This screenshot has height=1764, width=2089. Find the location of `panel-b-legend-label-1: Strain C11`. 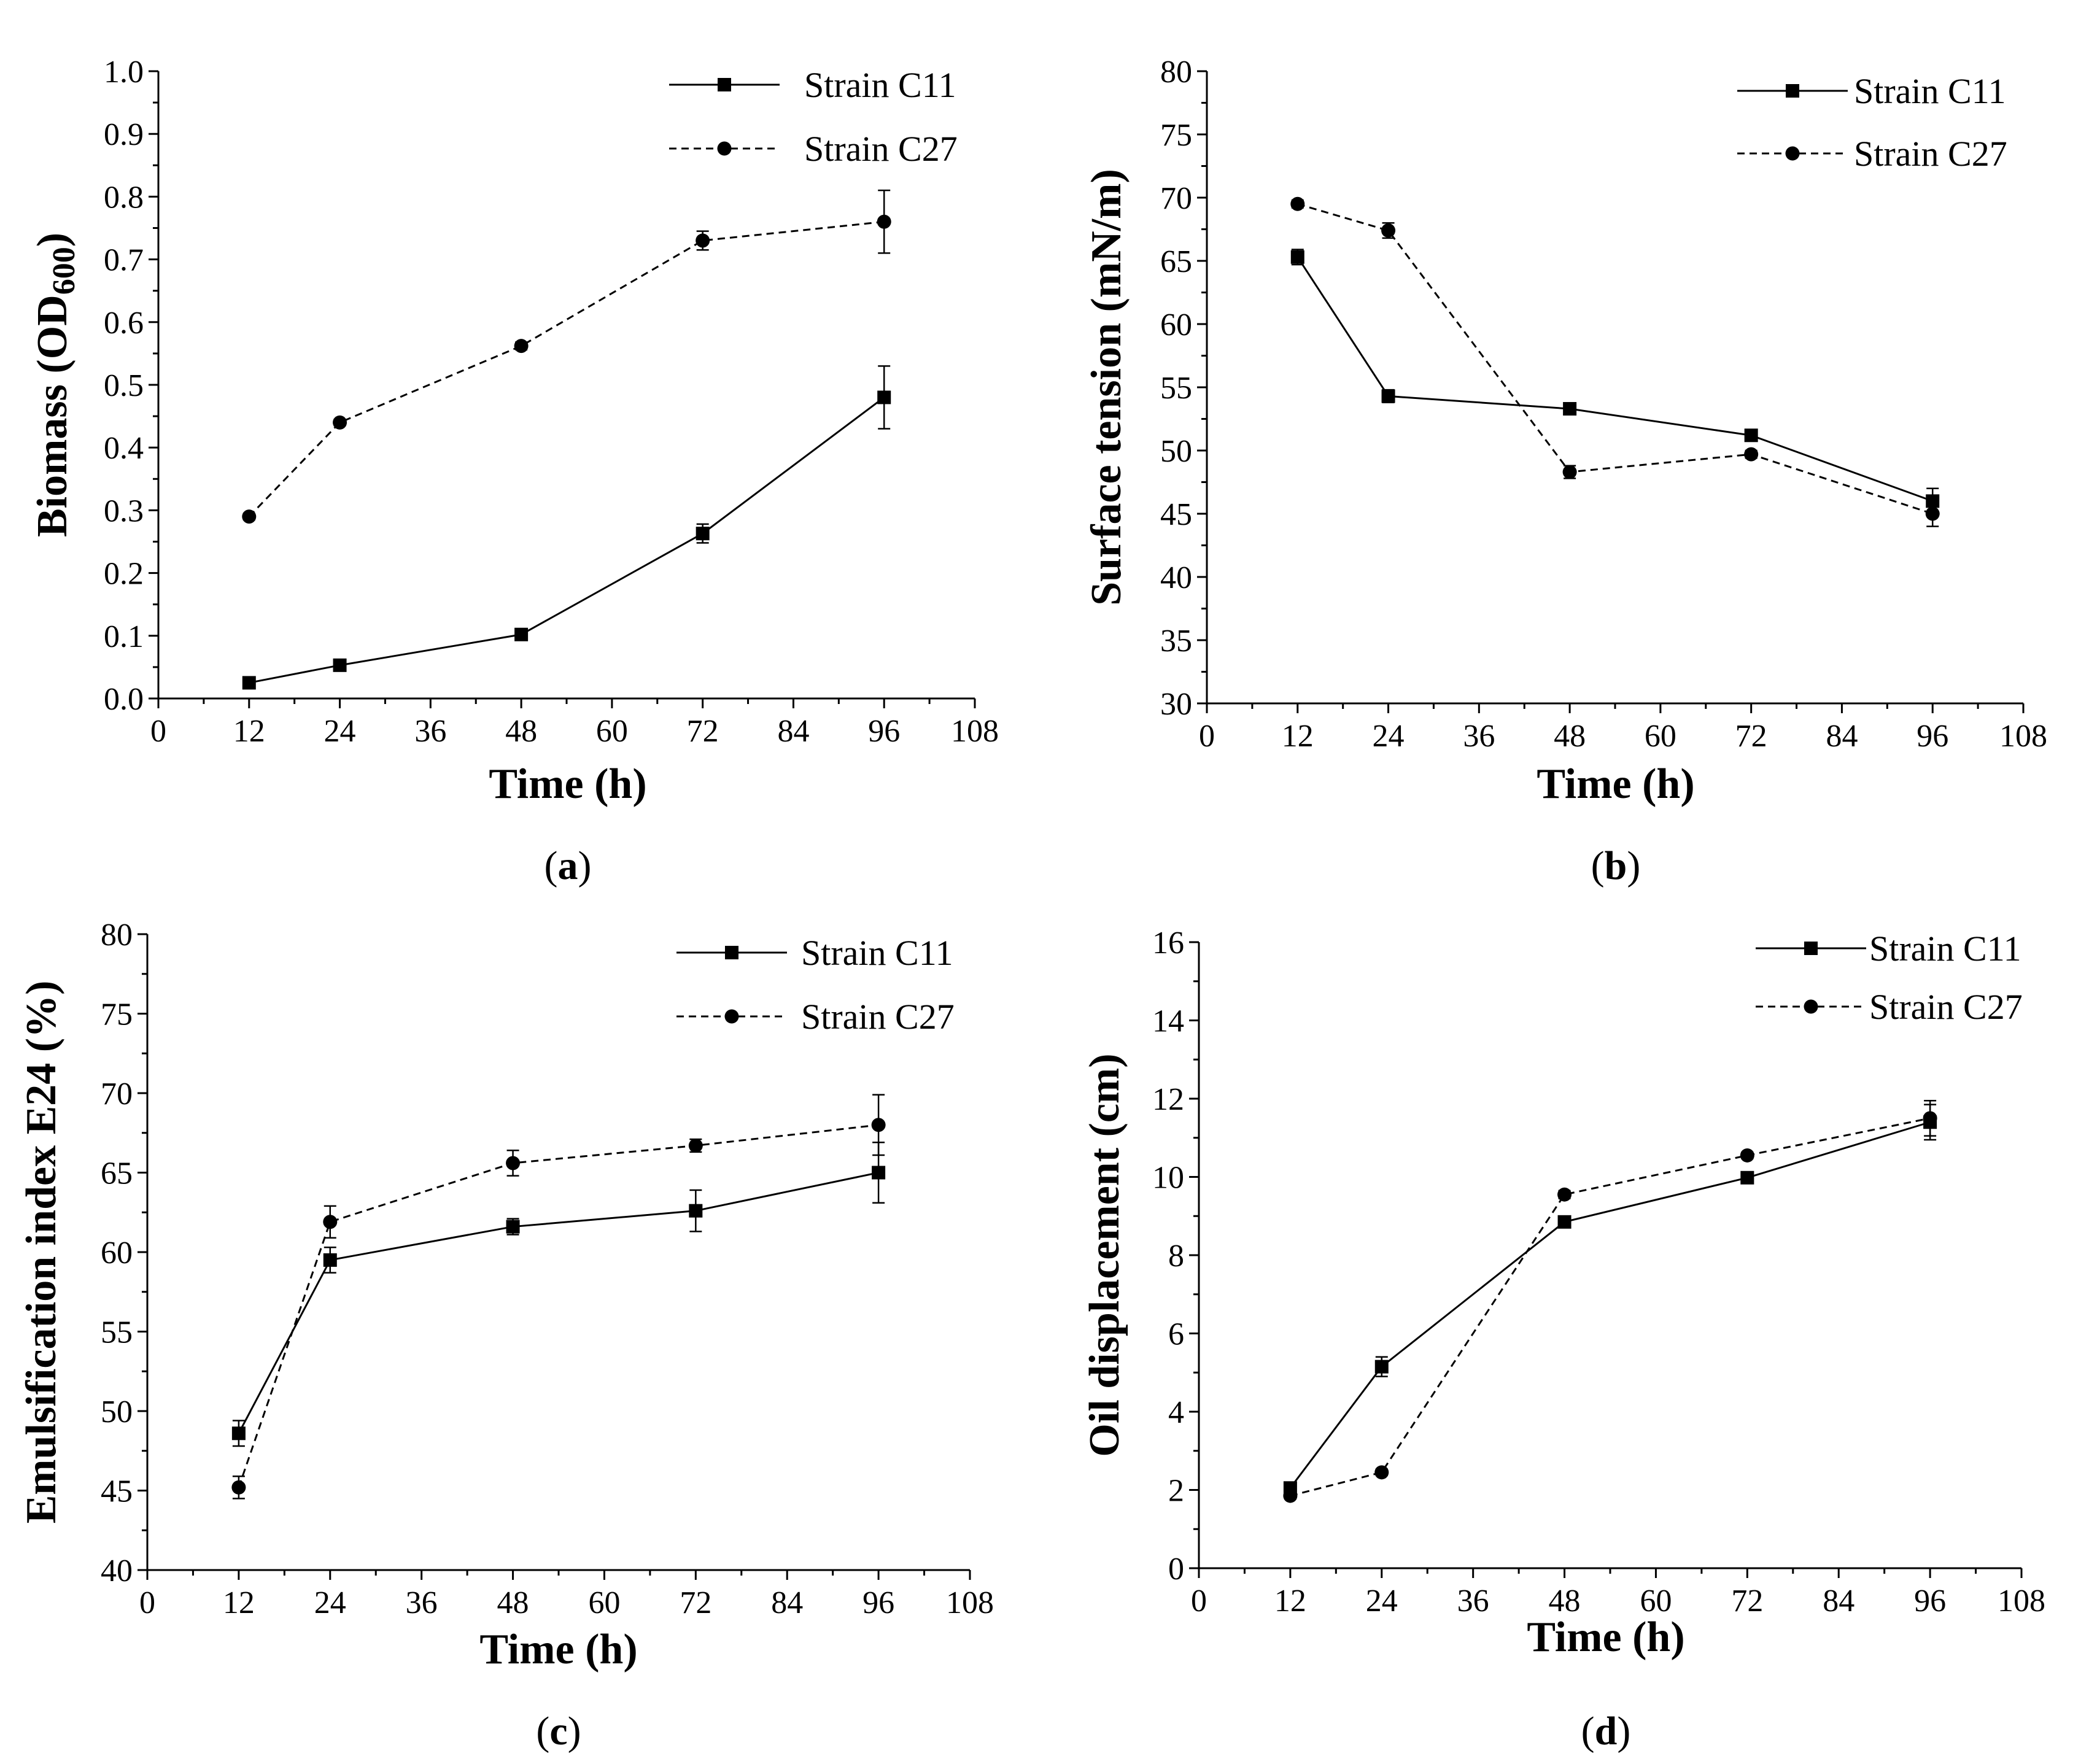

panel-b-legend-label-1: Strain C11 is located at coordinates (1930, 91).